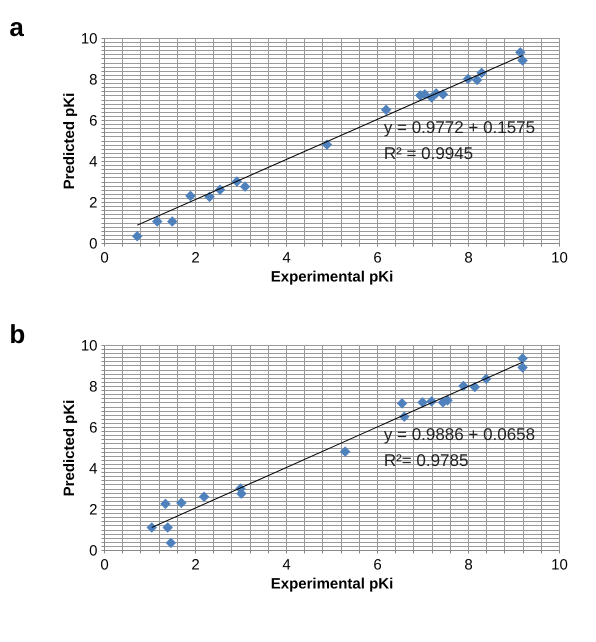  I want to click on annotation: y = 0.9886 + 0.0658, so click(460, 434).